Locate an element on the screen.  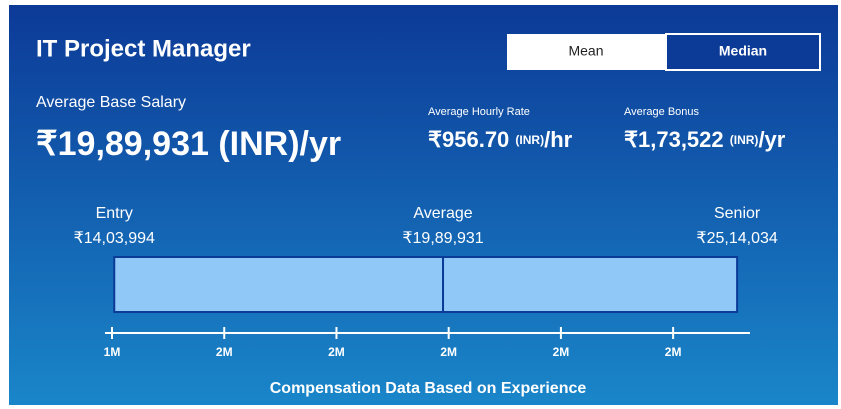
amount: ₹19,89,931 is located at coordinates (122, 144).